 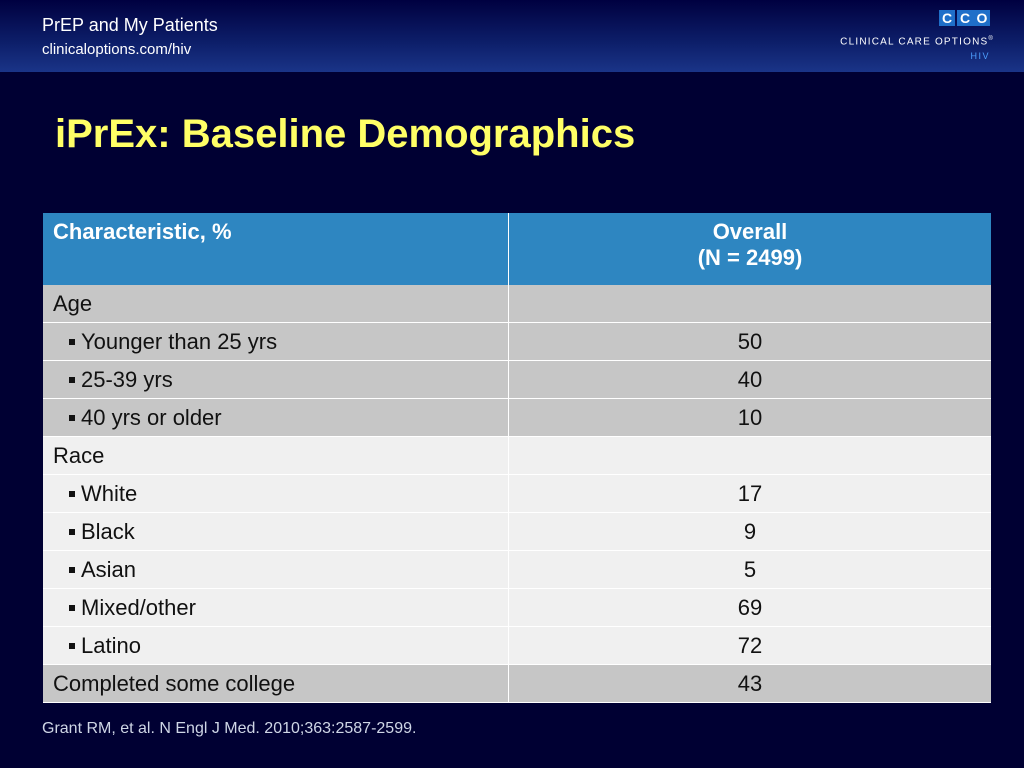 I want to click on characteristic-cell: Completed some college, so click(x=276, y=683).